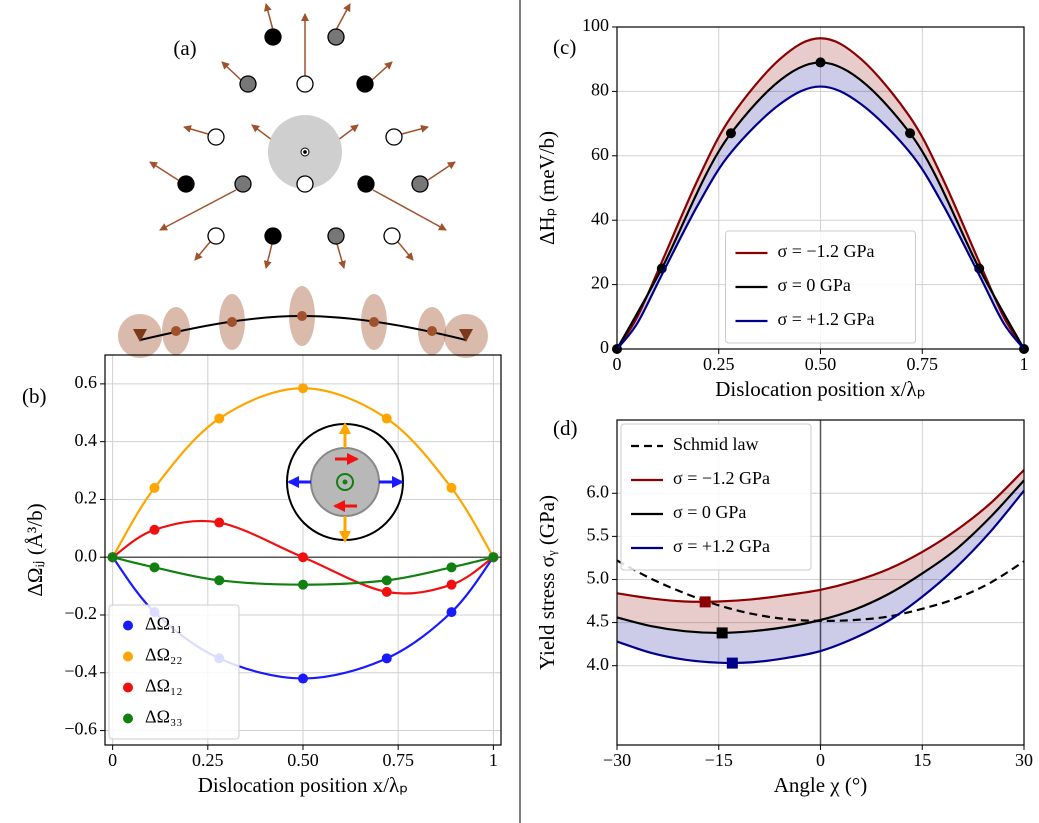 The height and width of the screenshot is (823, 1039). Describe the element at coordinates (86, 440) in the screenshot. I see `y-tick-label: 0.4` at that location.